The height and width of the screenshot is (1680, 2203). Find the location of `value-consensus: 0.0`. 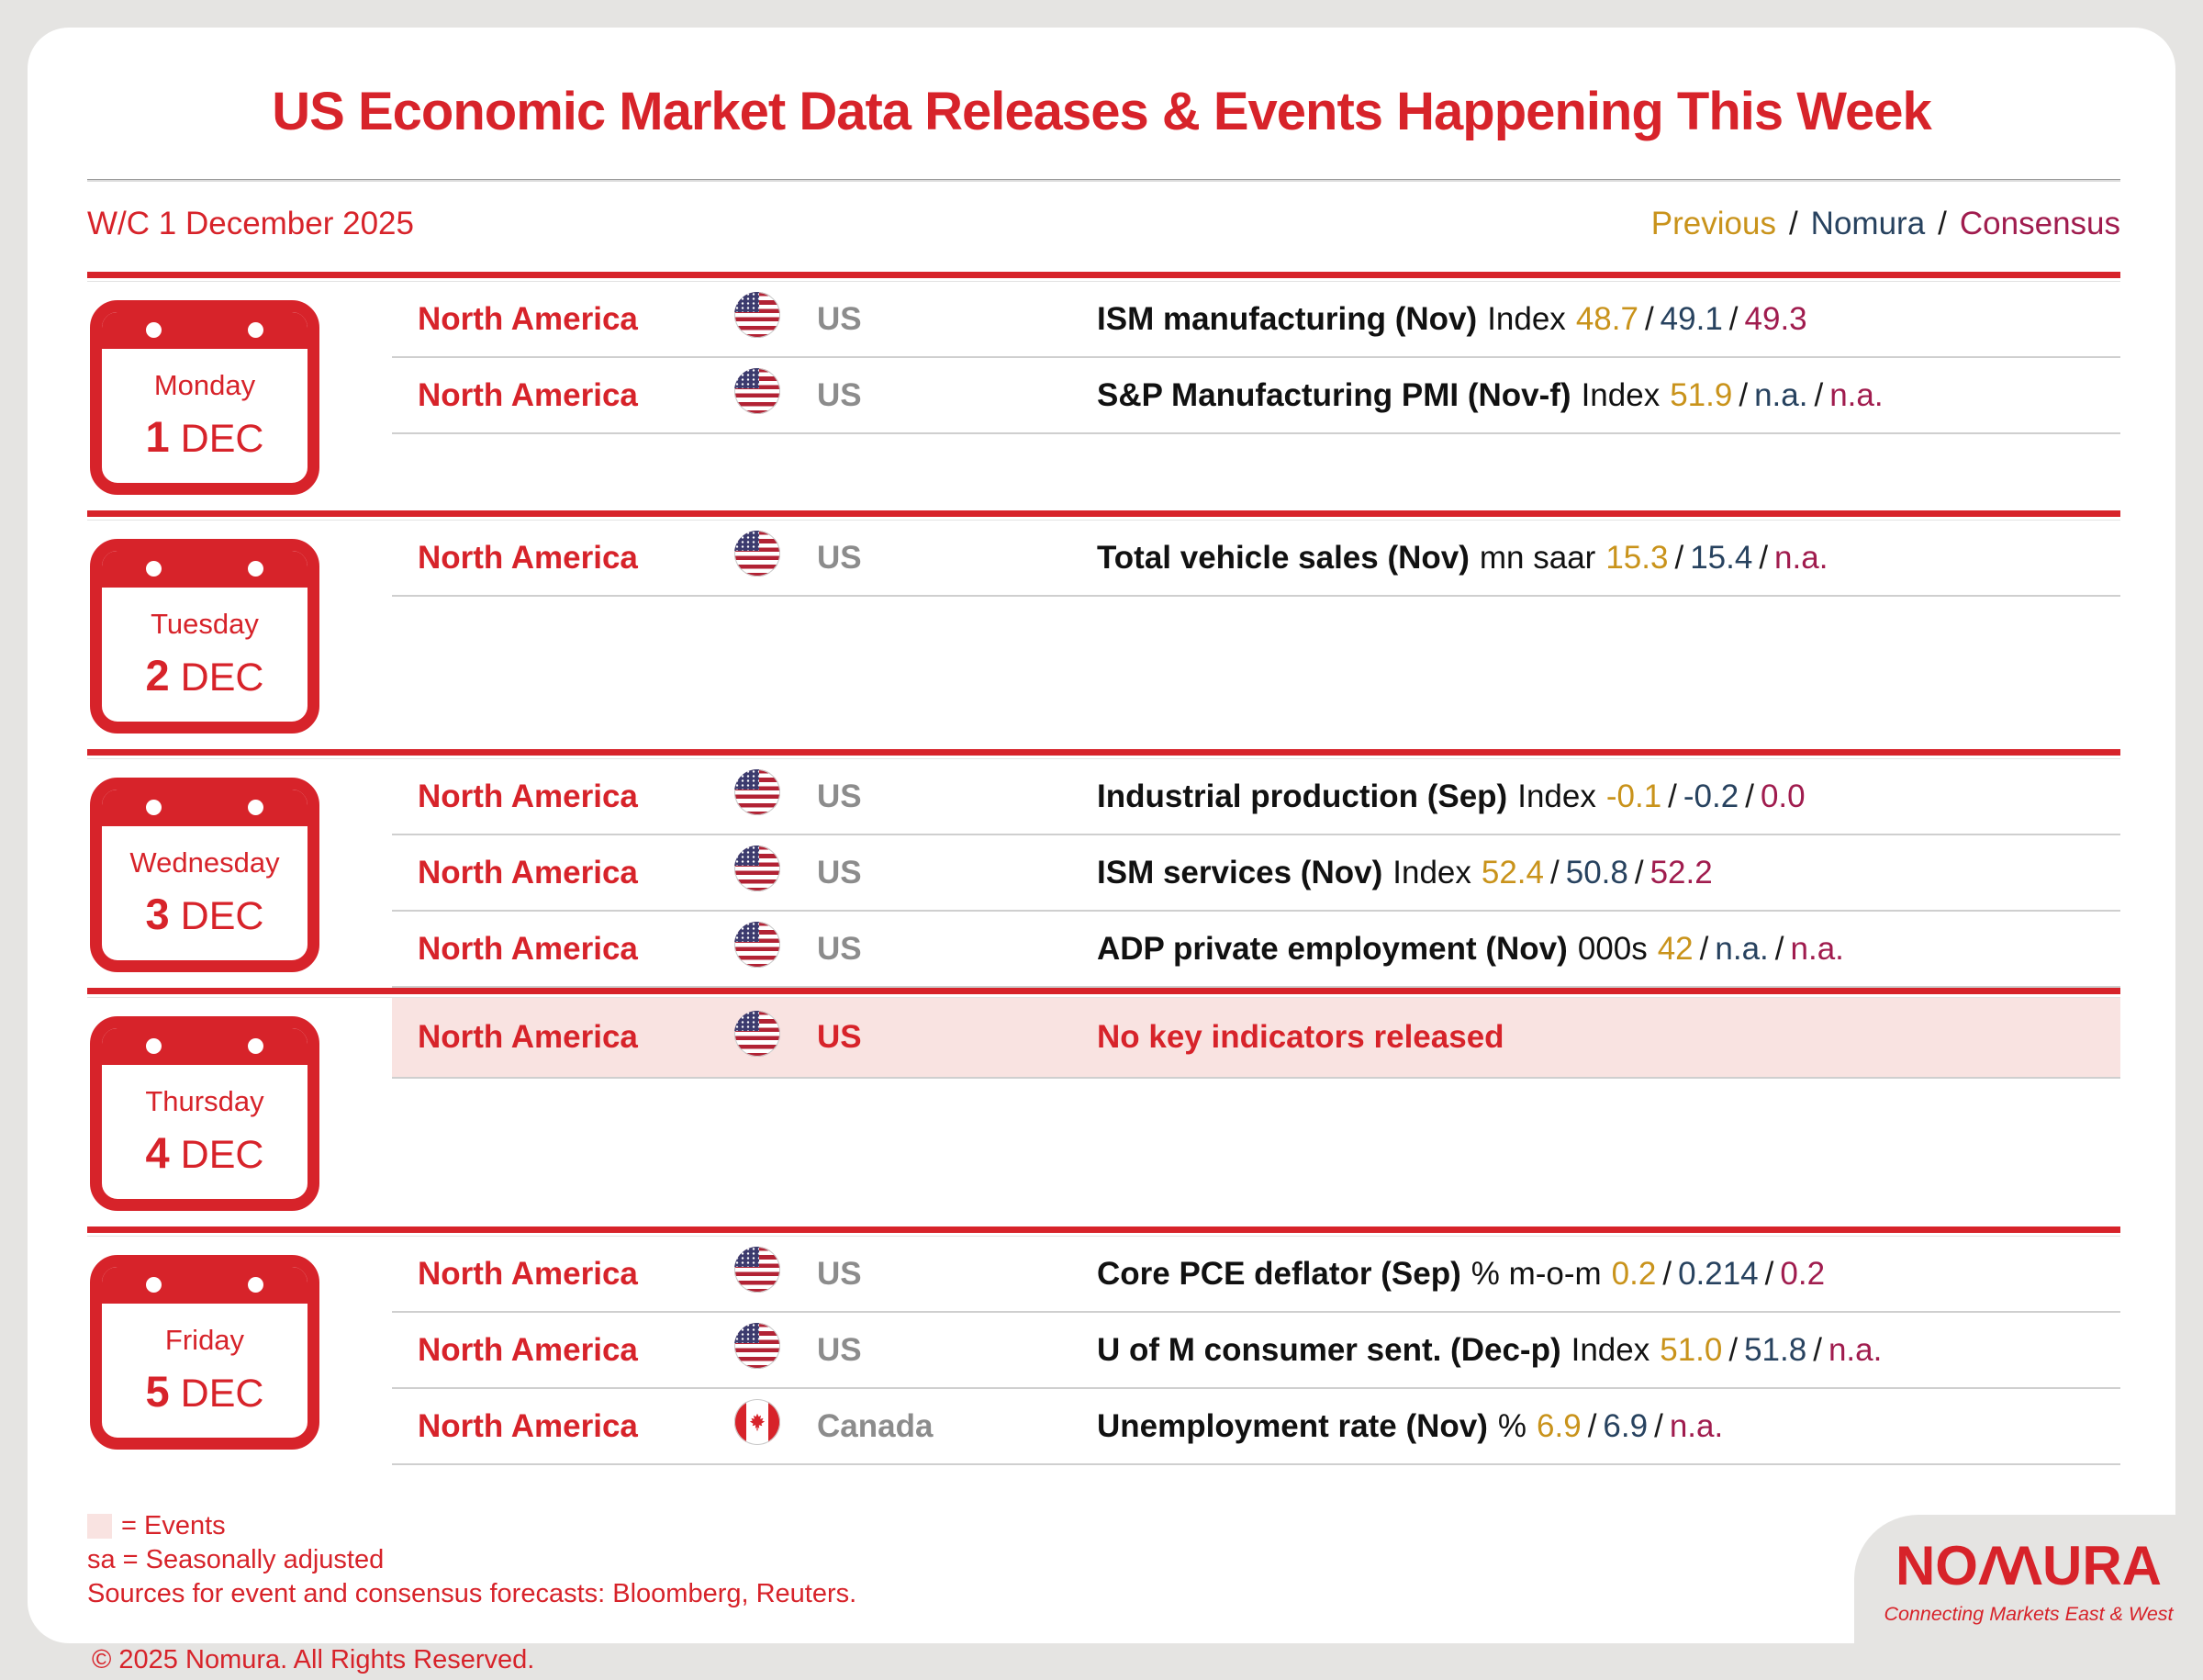

value-consensus: 0.0 is located at coordinates (1783, 796).